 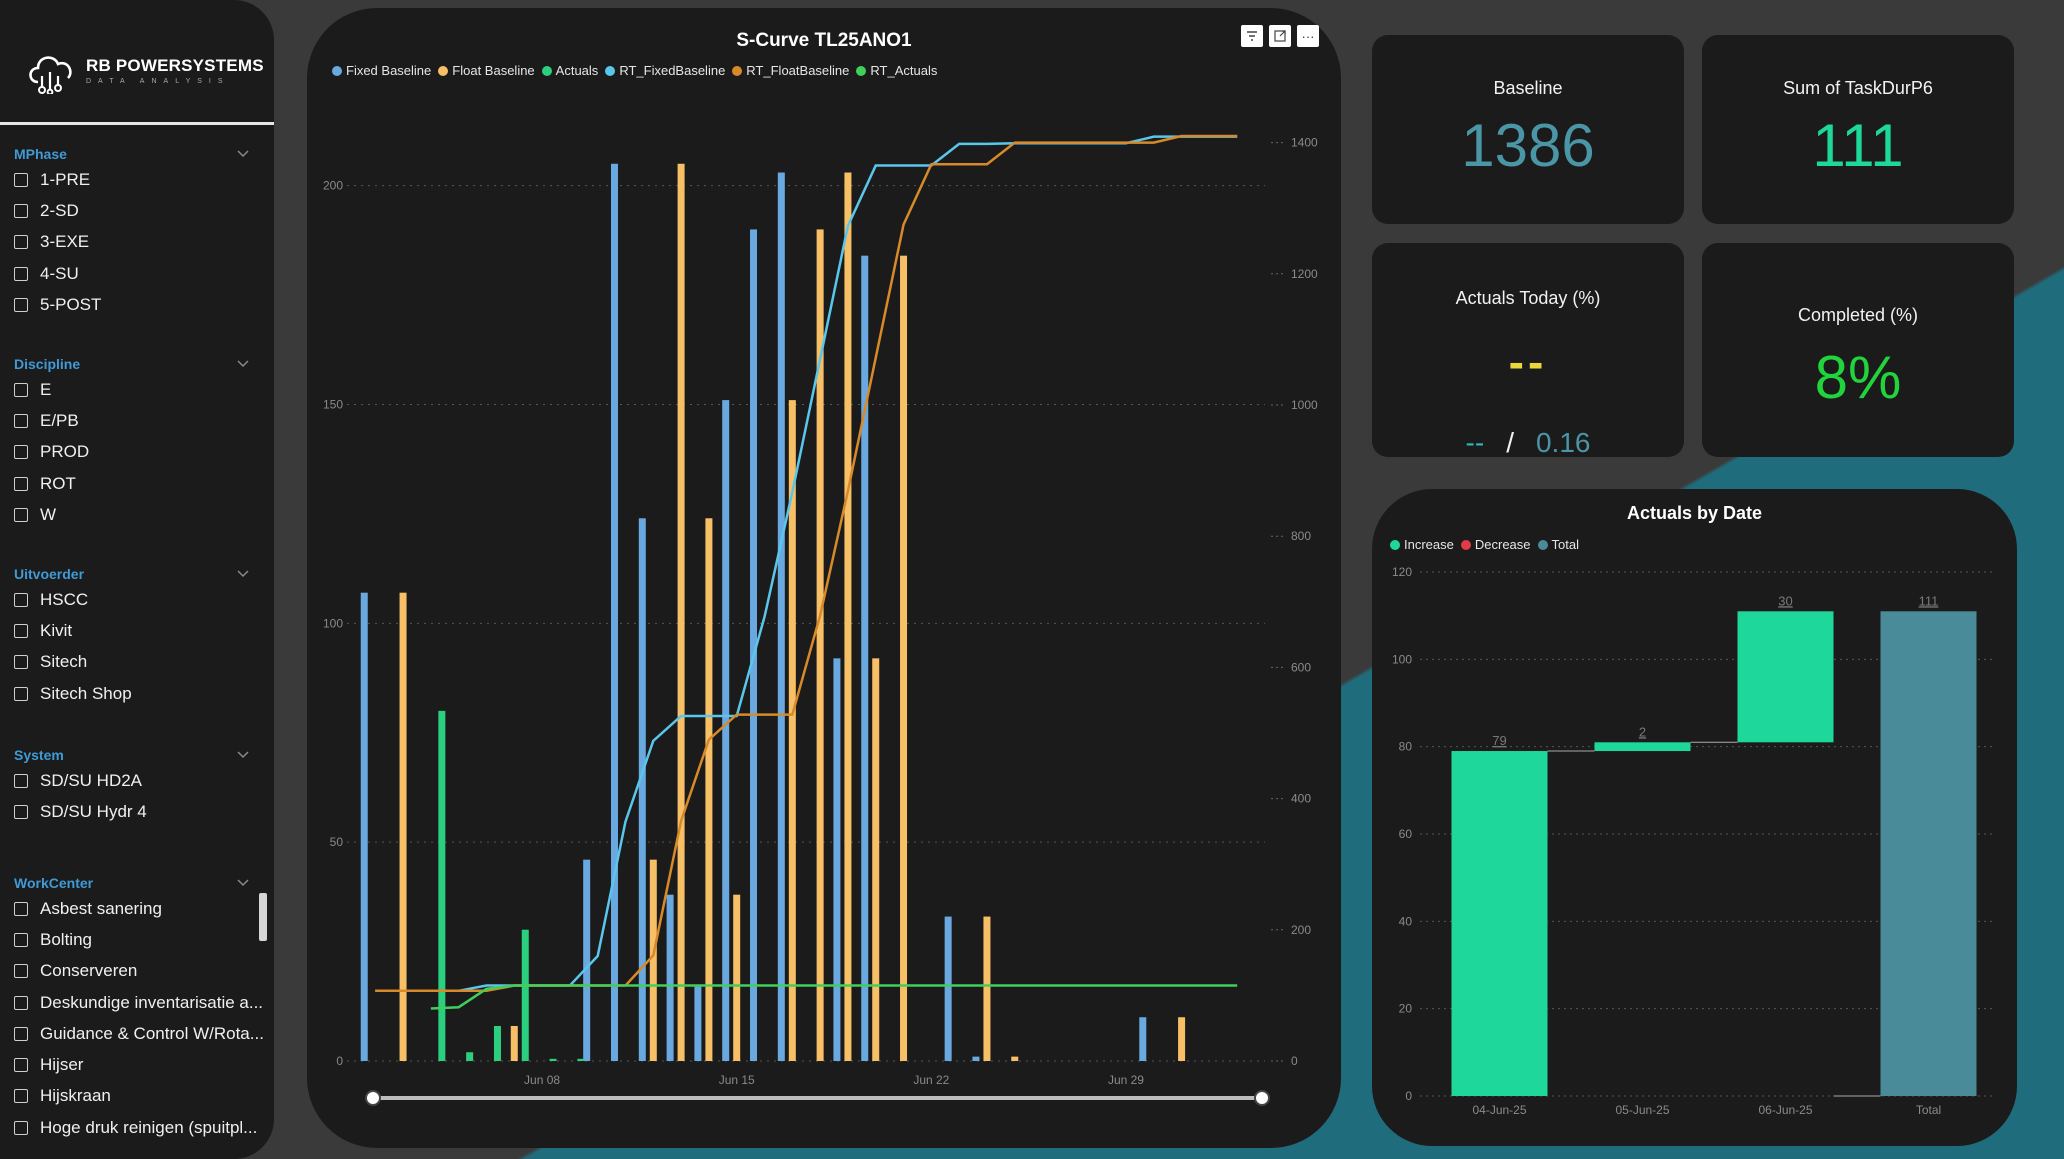 I want to click on y-axis-tick-label: 20, so click(x=1406, y=1009).